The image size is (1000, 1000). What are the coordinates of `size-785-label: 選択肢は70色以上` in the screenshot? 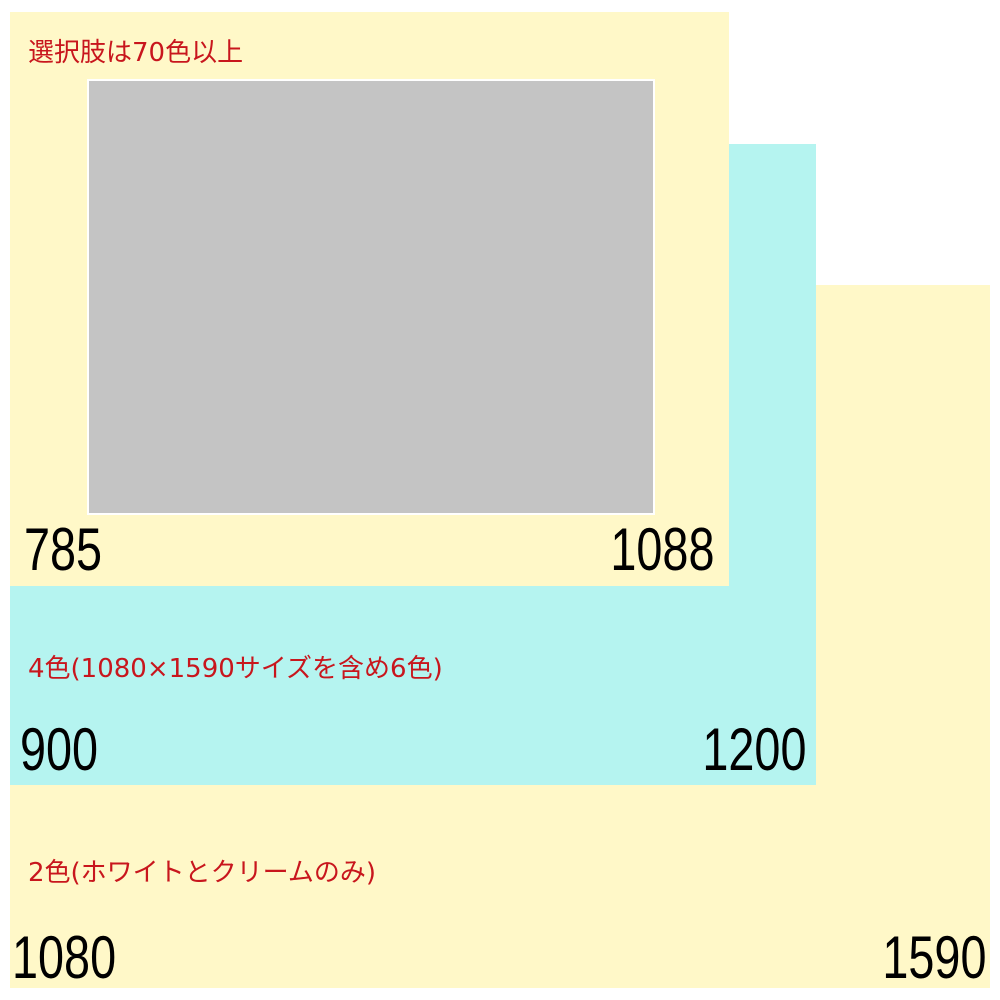 It's located at (136, 53).